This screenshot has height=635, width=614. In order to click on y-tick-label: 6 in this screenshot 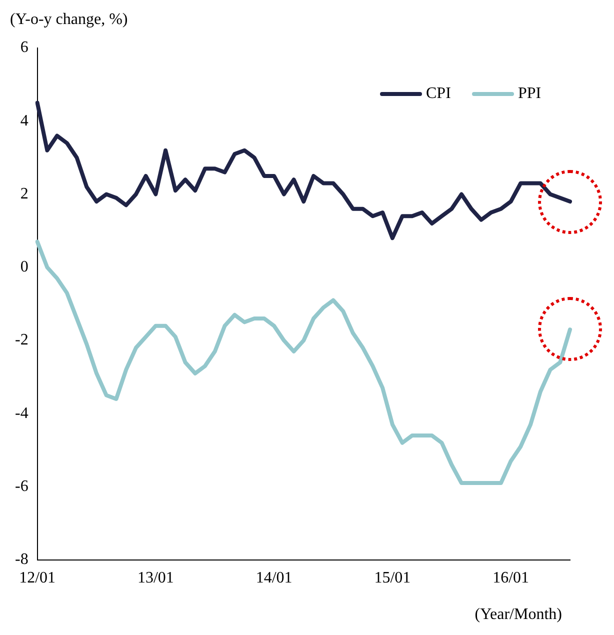, I will do `click(24, 47)`.